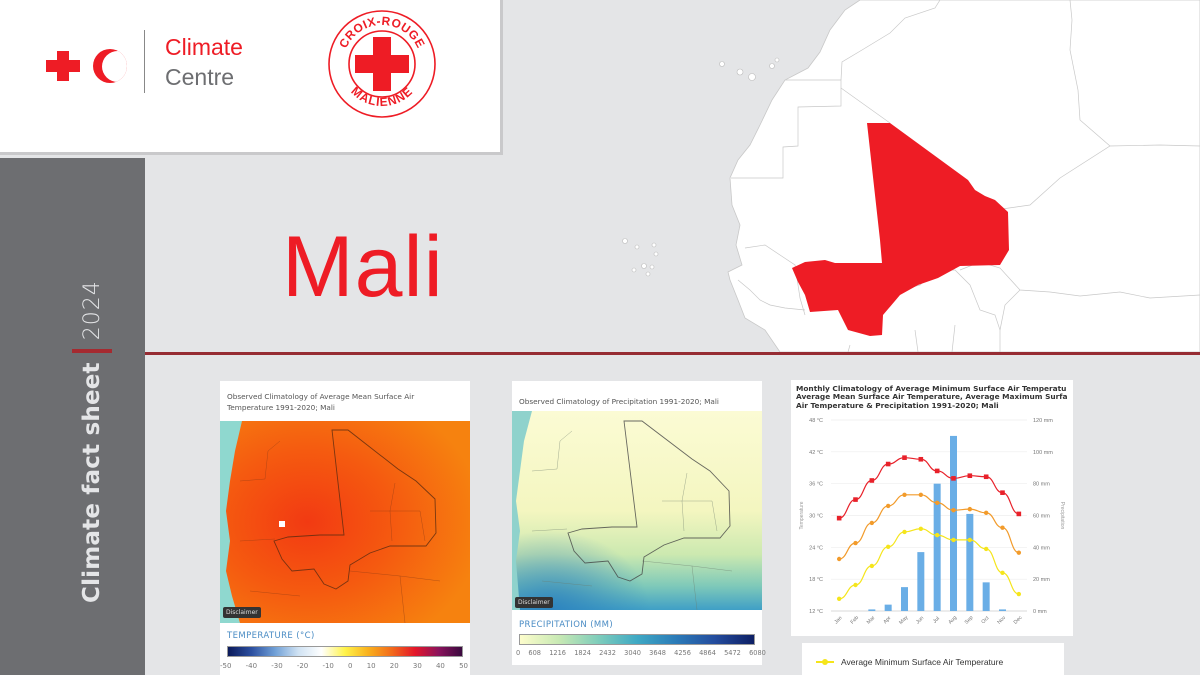 Image resolution: width=1200 pixels, height=675 pixels. What do you see at coordinates (816, 453) in the screenshot?
I see `svg-text: 42 °C` at bounding box center [816, 453].